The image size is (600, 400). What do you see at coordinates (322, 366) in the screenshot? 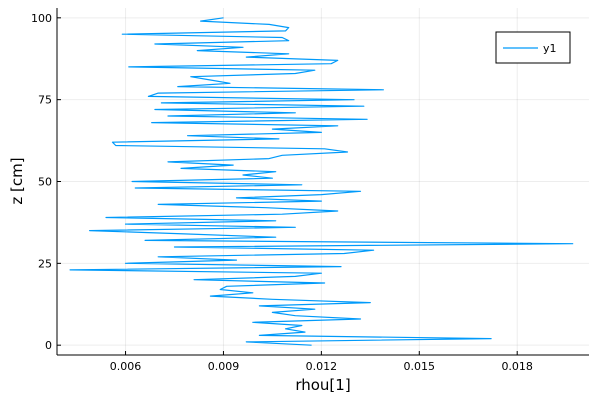
I see `x-tick-label: 0.012` at bounding box center [322, 366].